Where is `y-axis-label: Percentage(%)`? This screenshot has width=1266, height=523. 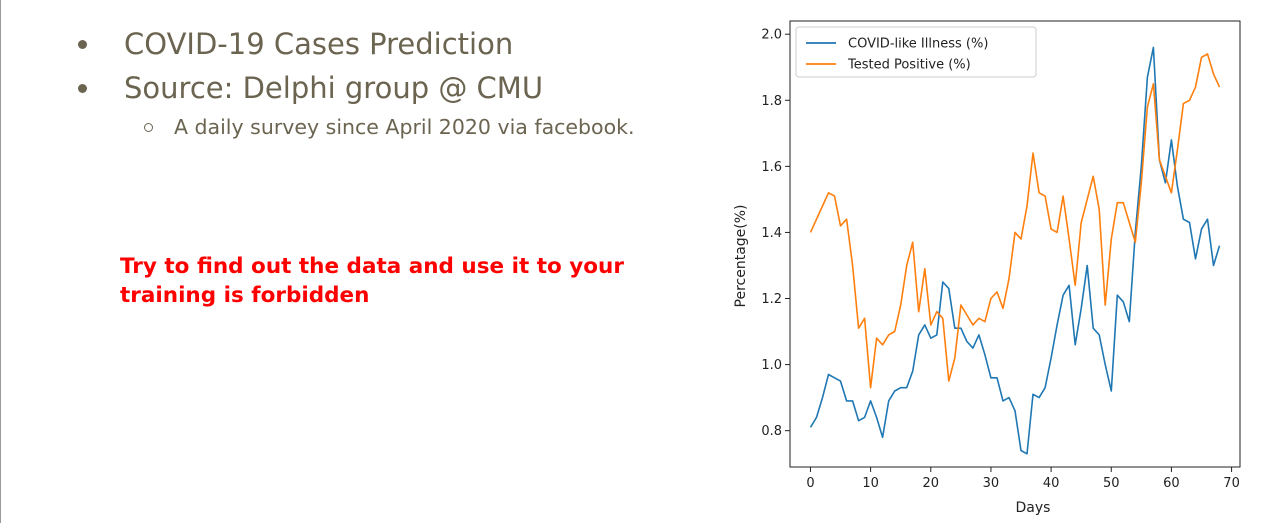 y-axis-label: Percentage(%) is located at coordinates (741, 256).